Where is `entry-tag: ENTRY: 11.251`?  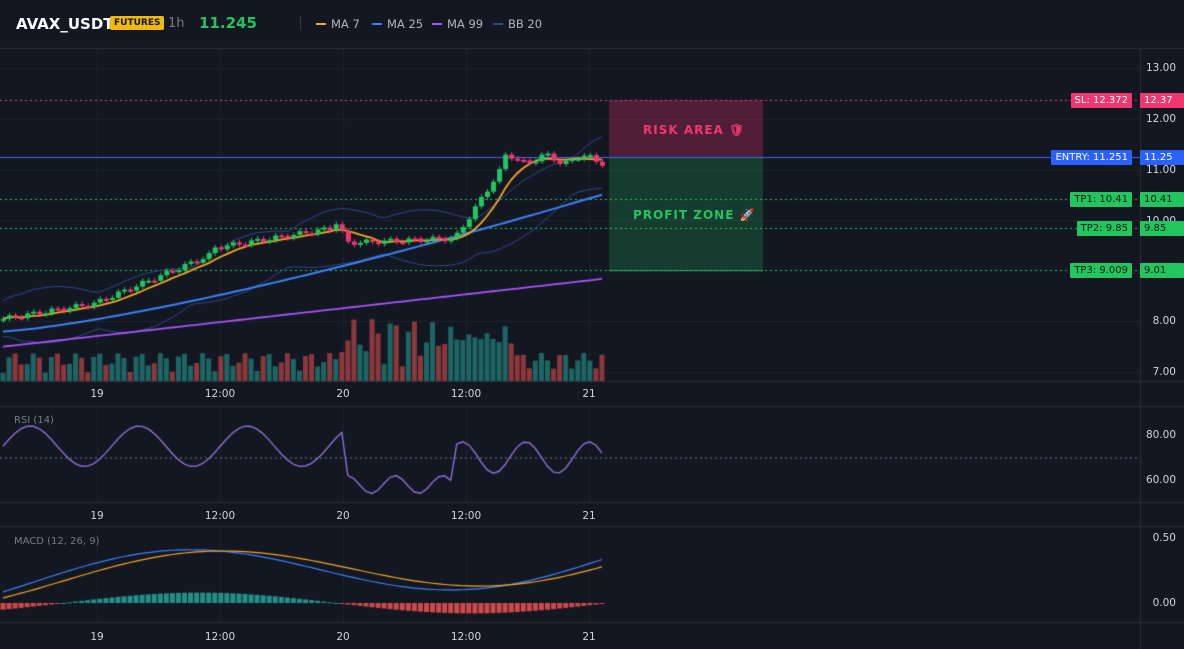
entry-tag: ENTRY: 11.251 is located at coordinates (1091, 157).